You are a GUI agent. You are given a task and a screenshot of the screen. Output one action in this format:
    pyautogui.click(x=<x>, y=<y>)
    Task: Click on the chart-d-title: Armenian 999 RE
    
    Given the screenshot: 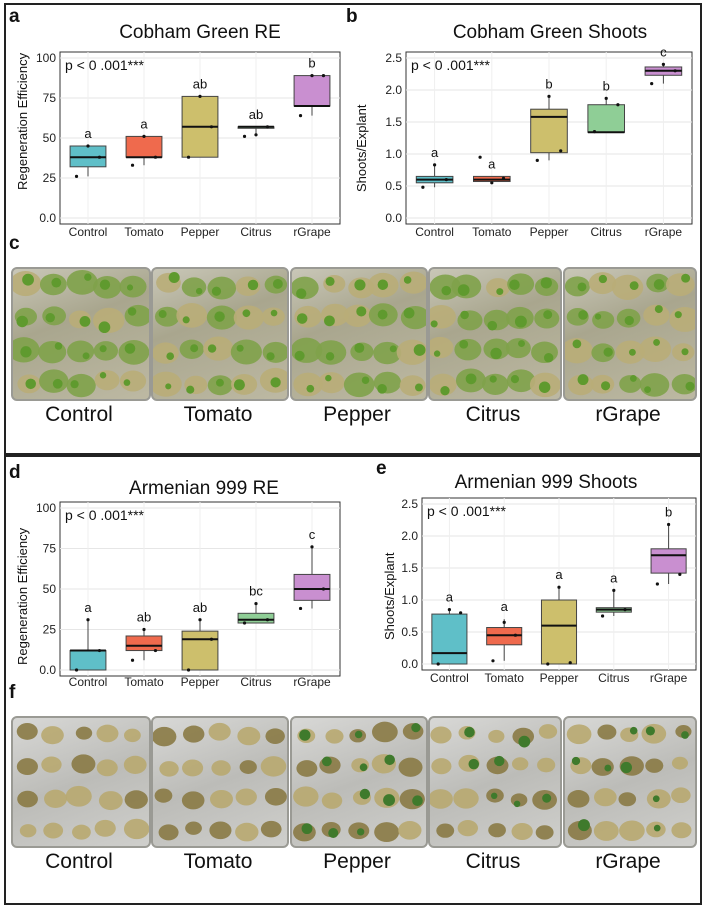 What is the action you would take?
    pyautogui.click(x=204, y=488)
    